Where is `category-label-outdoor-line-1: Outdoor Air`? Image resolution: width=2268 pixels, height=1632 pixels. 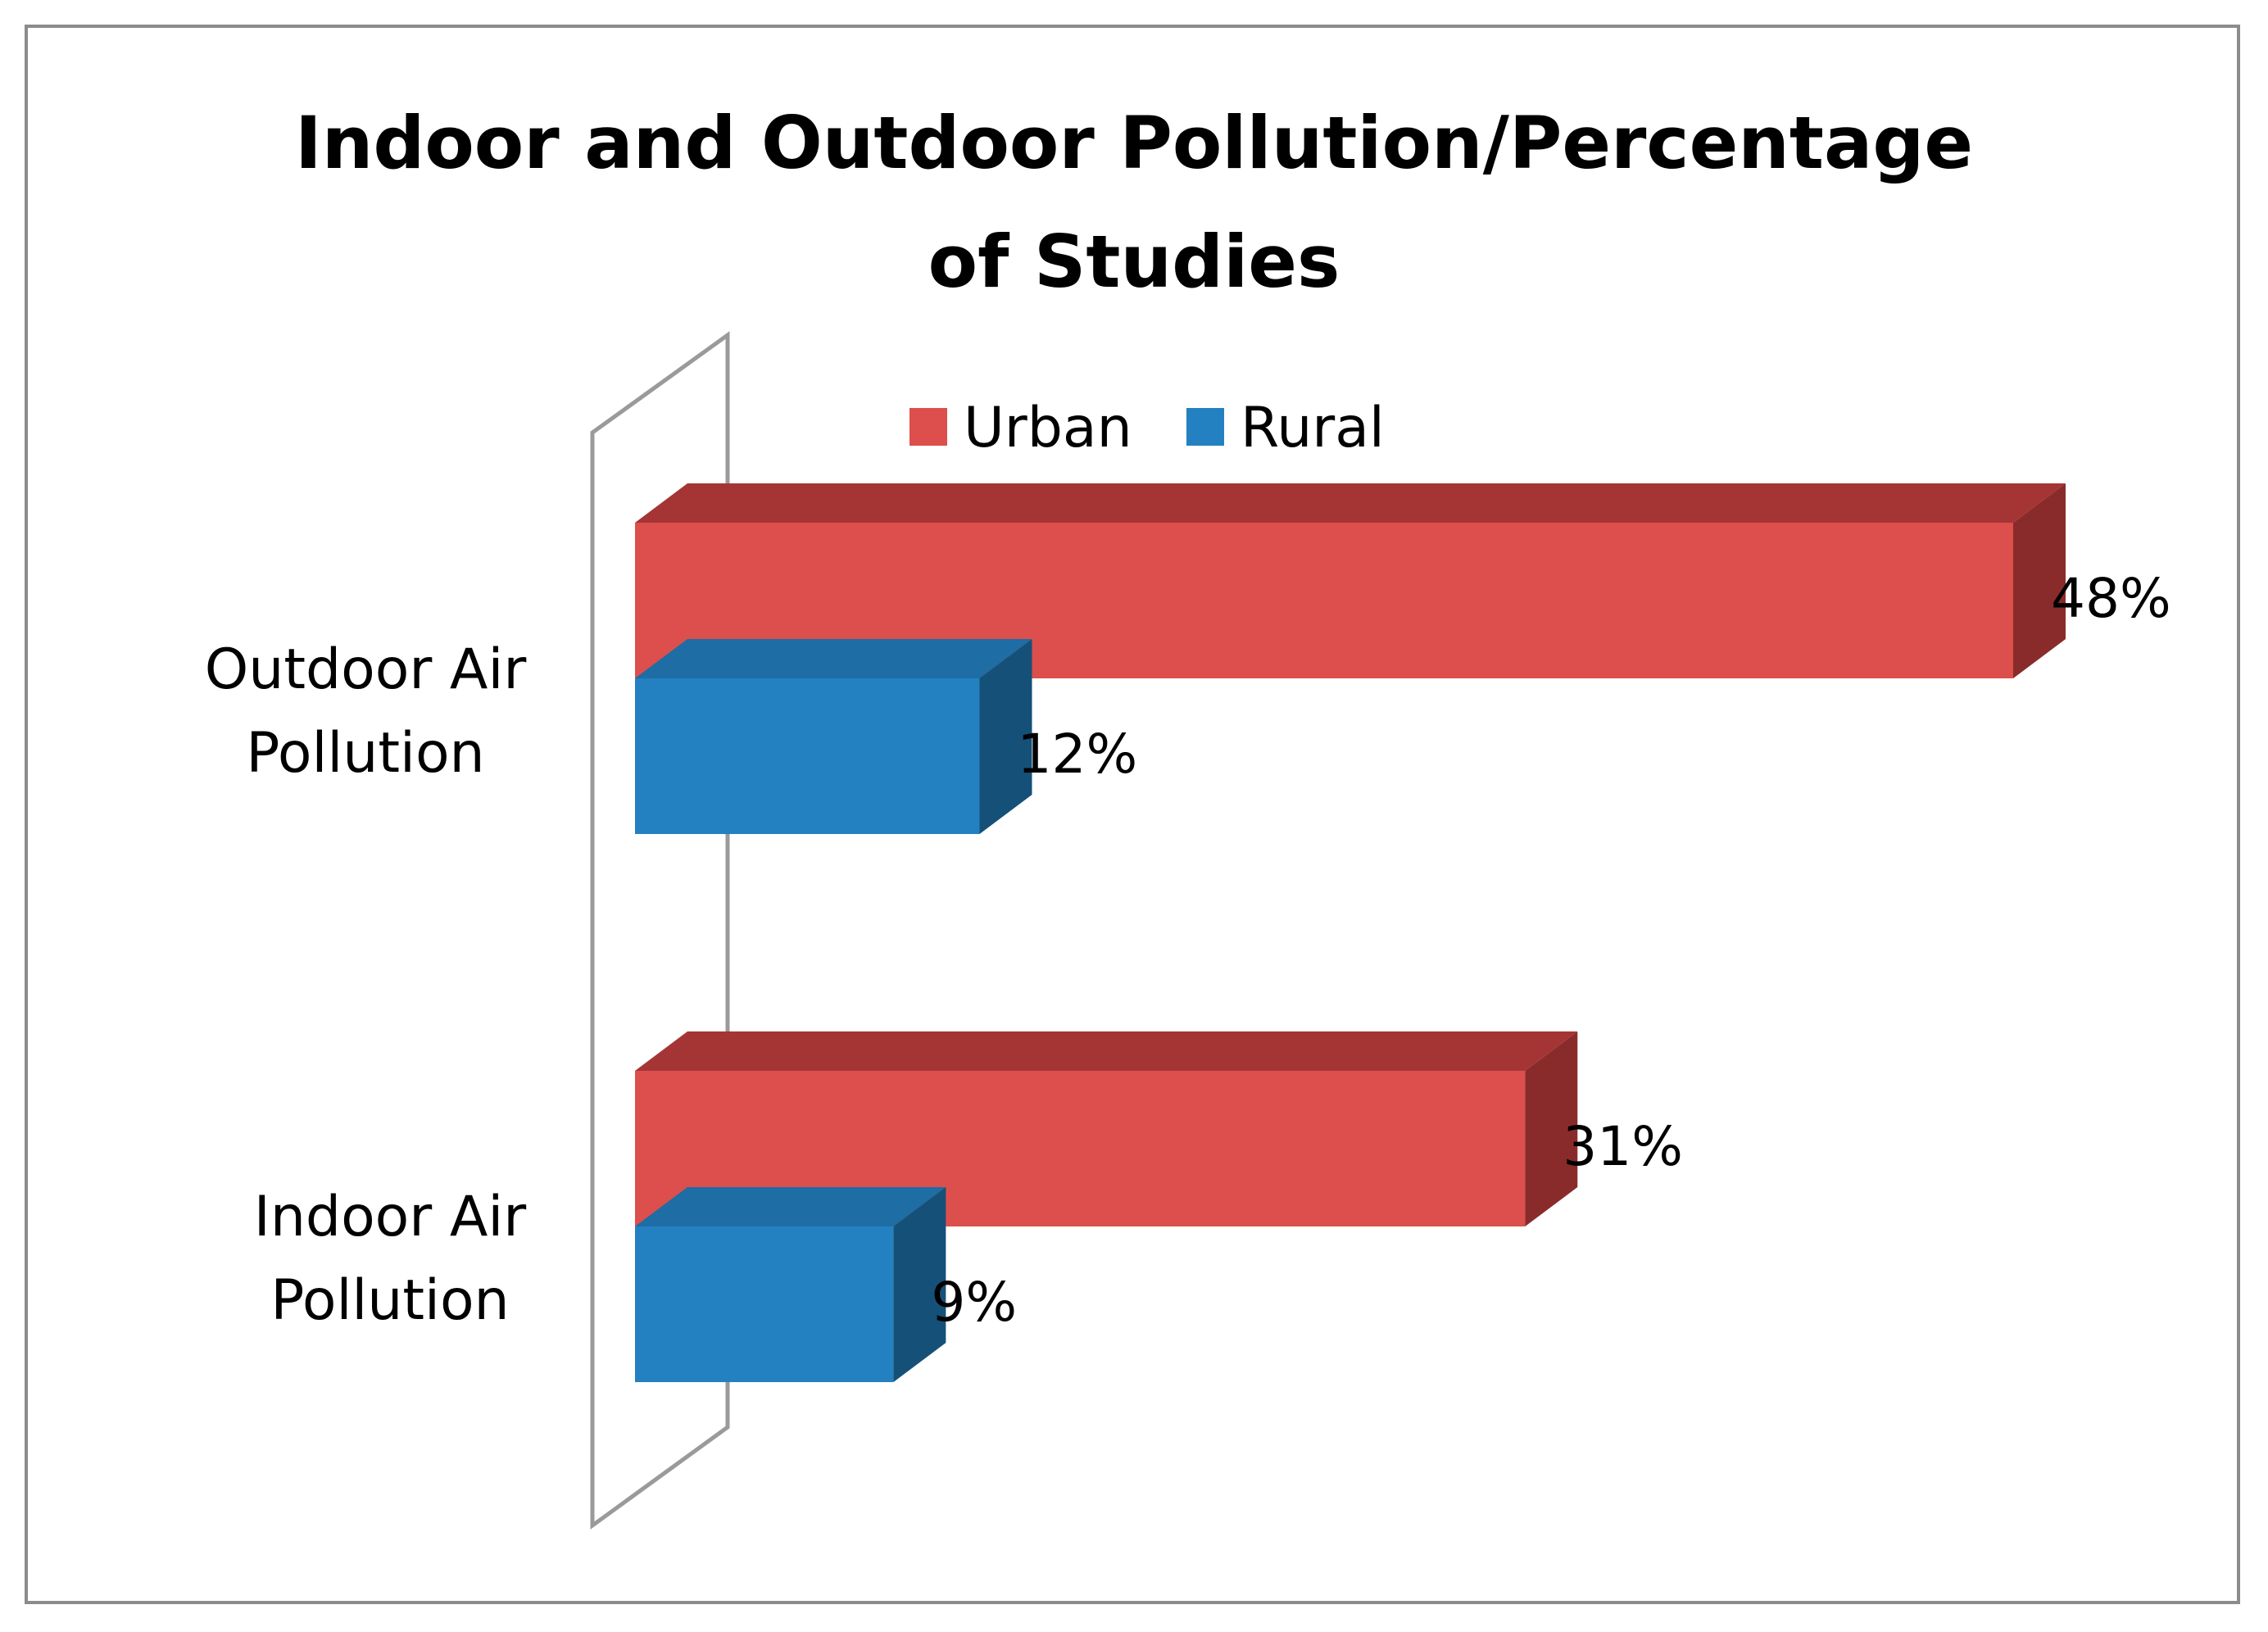 category-label-outdoor-line-1: Outdoor Air is located at coordinates (366, 669).